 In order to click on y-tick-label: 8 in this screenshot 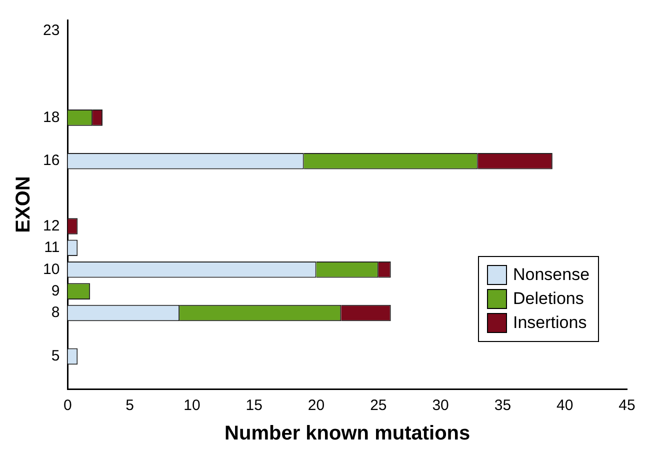, I will do `click(55, 313)`.